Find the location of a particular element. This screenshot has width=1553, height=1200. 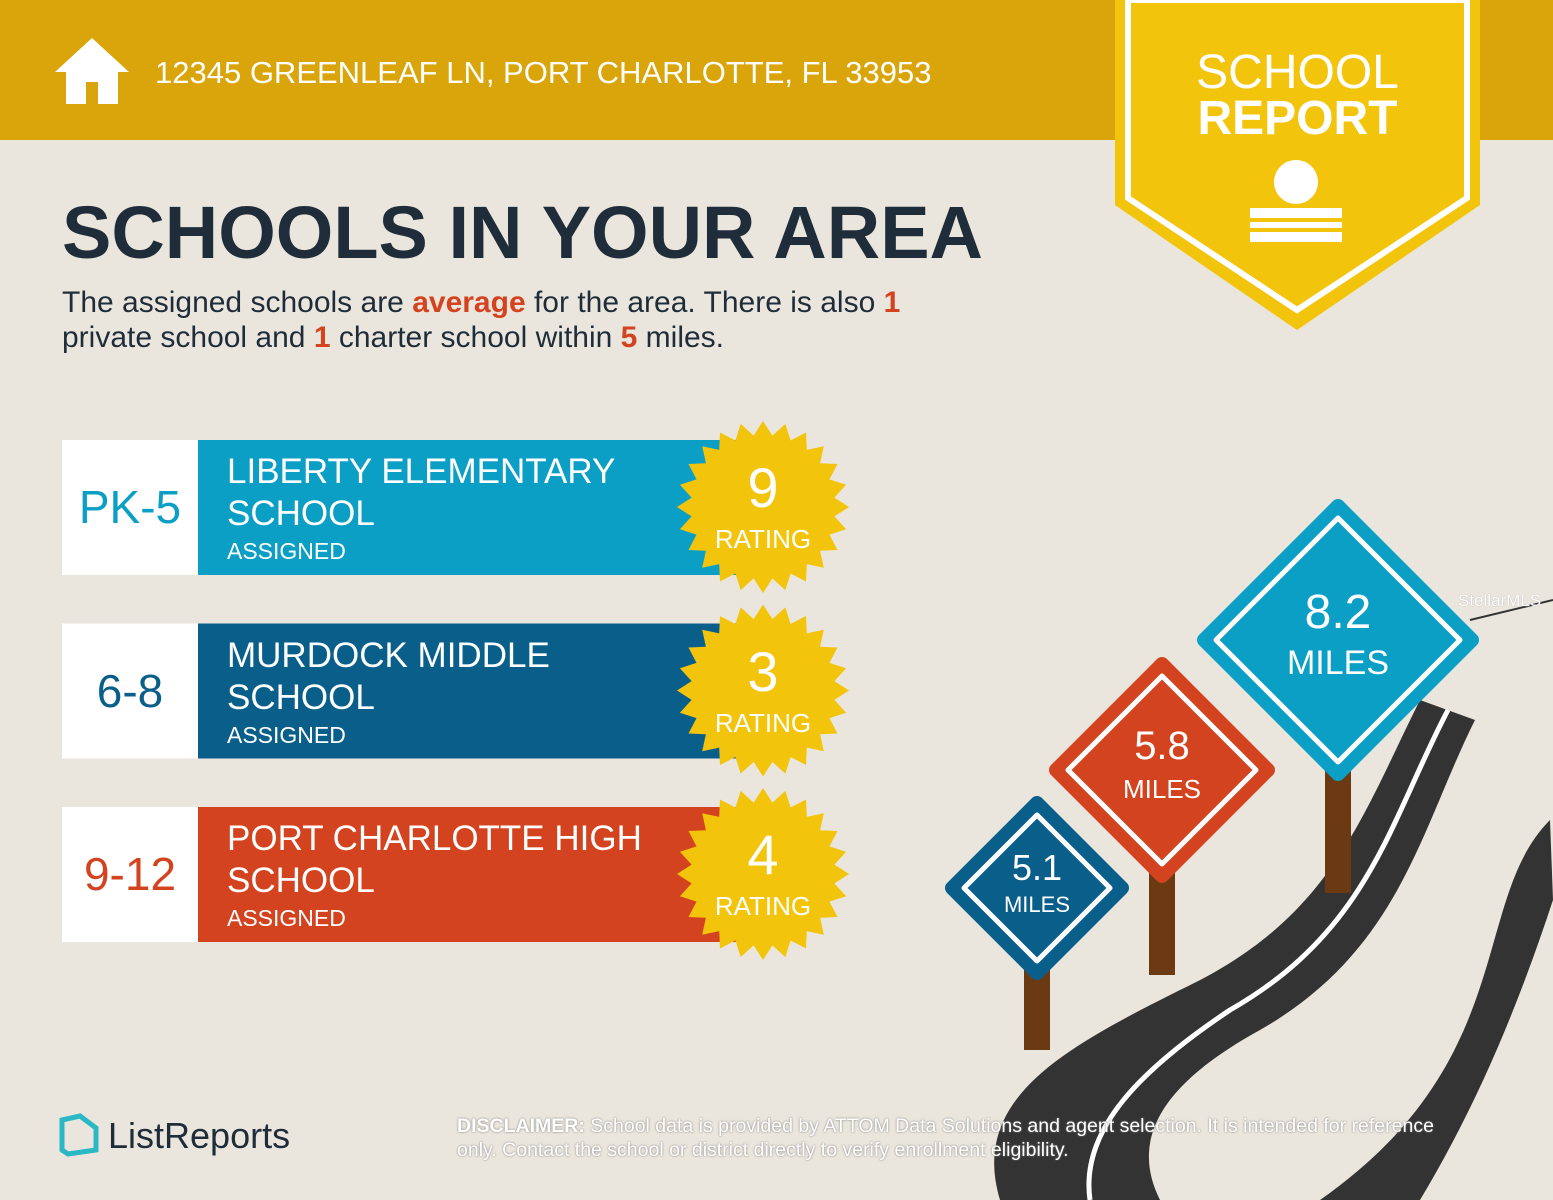

watermark: StellarMLS is located at coordinates (1500, 600).